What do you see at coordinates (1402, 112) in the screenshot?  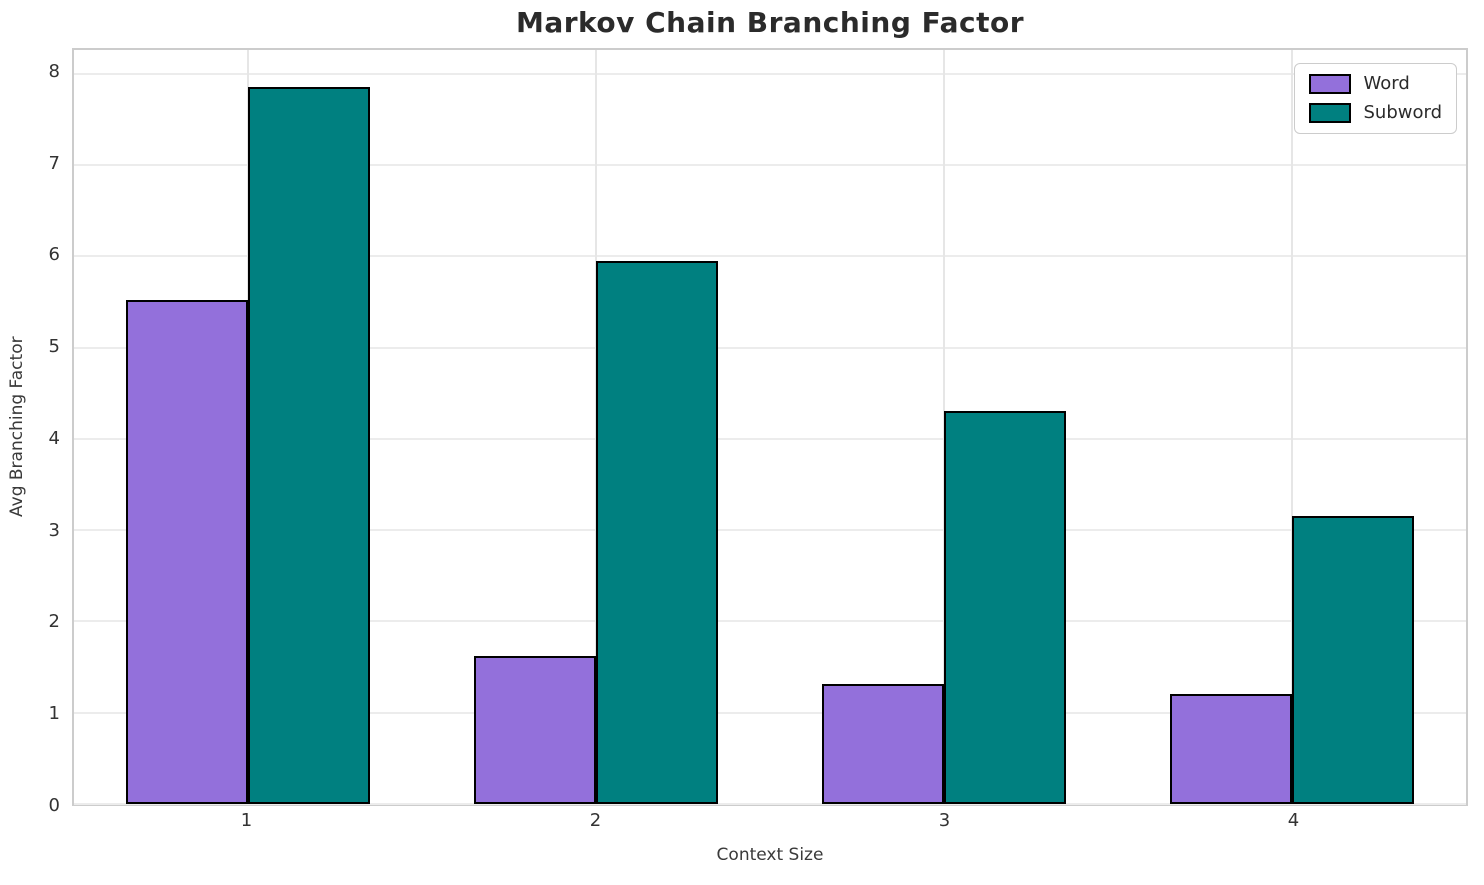 I see `legend-label: Subword` at bounding box center [1402, 112].